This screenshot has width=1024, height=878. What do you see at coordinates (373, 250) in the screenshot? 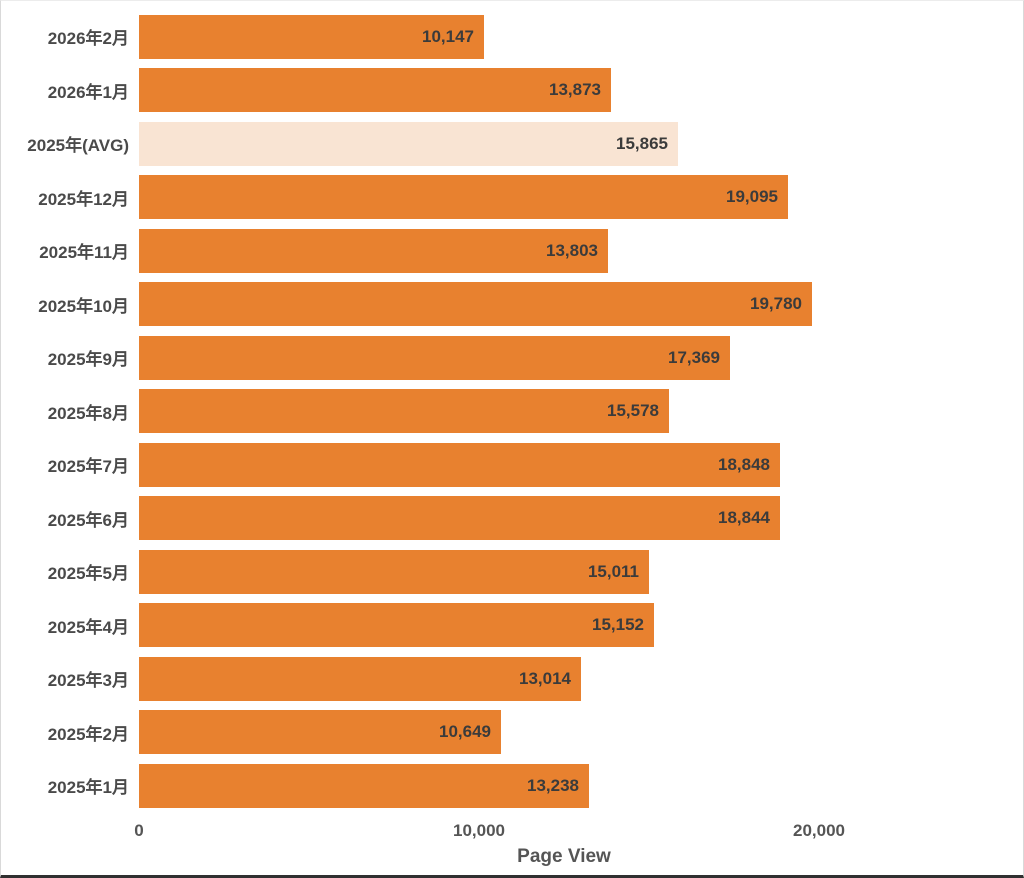
I see `bar: 13,803` at bounding box center [373, 250].